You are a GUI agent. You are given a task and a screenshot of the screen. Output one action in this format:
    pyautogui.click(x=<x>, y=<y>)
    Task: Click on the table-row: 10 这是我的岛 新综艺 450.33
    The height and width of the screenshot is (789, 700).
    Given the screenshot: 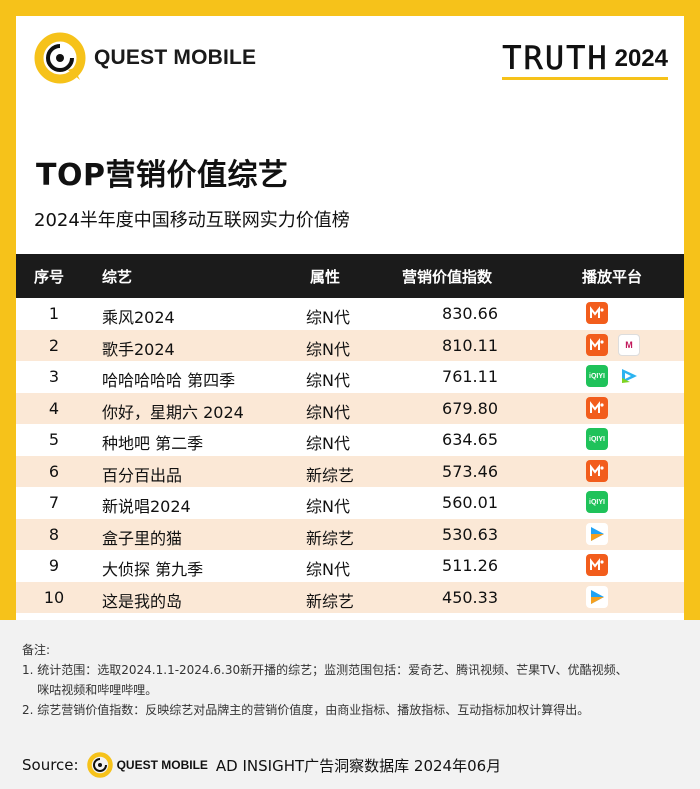 What is the action you would take?
    pyautogui.click(x=350, y=597)
    